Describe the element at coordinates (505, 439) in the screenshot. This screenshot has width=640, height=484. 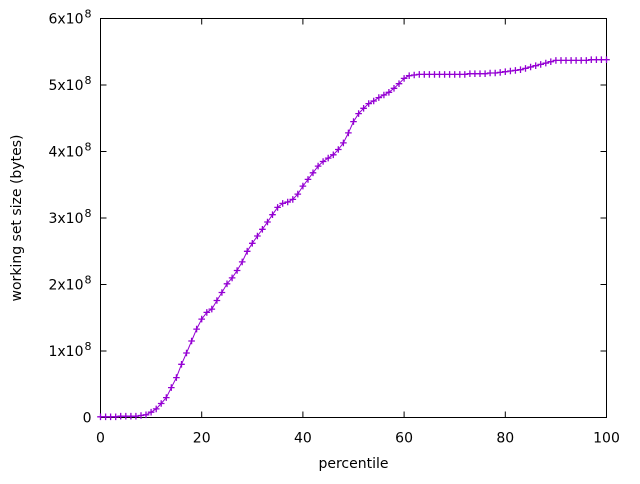
I see `x-tick-label: 80` at that location.